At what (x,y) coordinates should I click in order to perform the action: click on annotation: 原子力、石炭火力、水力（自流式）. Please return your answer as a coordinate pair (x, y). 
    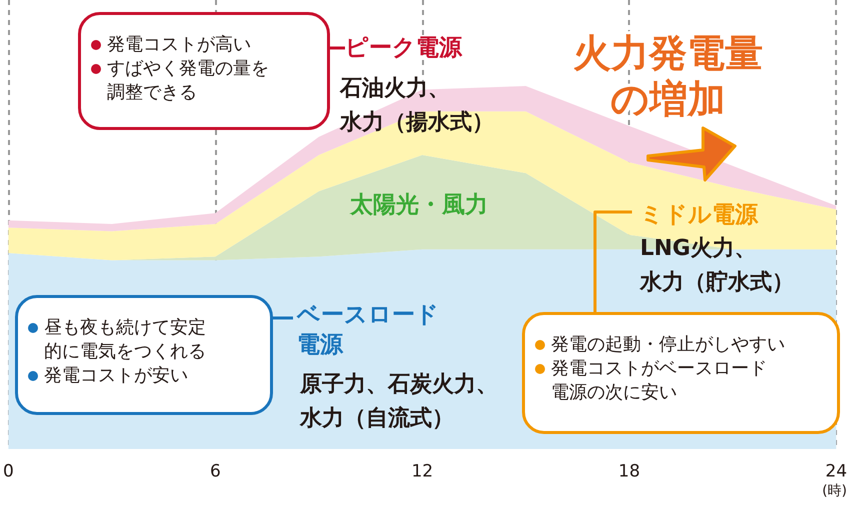
    Looking at the image, I should click on (399, 402).